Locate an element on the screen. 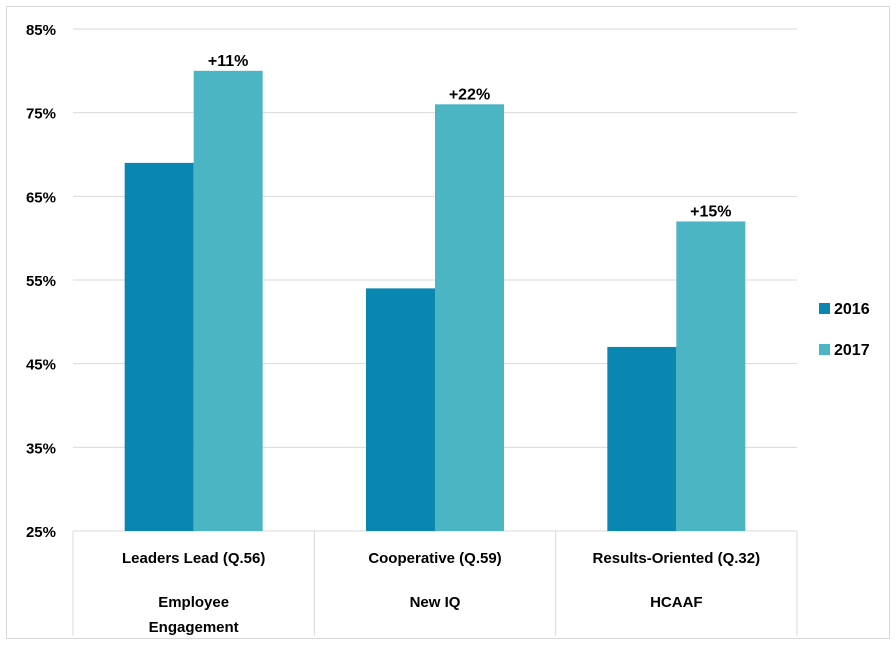 The image size is (896, 645). y-tick-label: 55% is located at coordinates (41, 281).